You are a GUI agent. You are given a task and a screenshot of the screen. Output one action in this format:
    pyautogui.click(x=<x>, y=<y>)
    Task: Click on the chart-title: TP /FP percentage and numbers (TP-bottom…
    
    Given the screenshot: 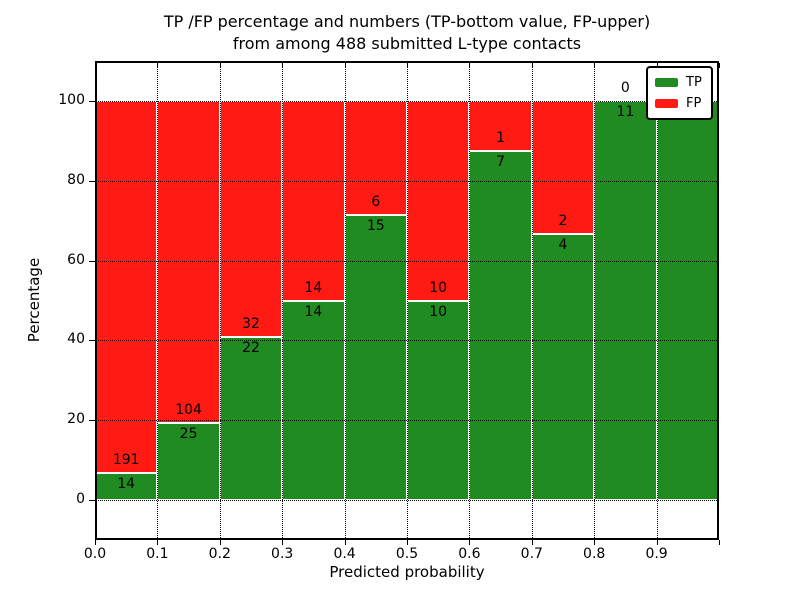 What is the action you would take?
    pyautogui.click(x=407, y=33)
    